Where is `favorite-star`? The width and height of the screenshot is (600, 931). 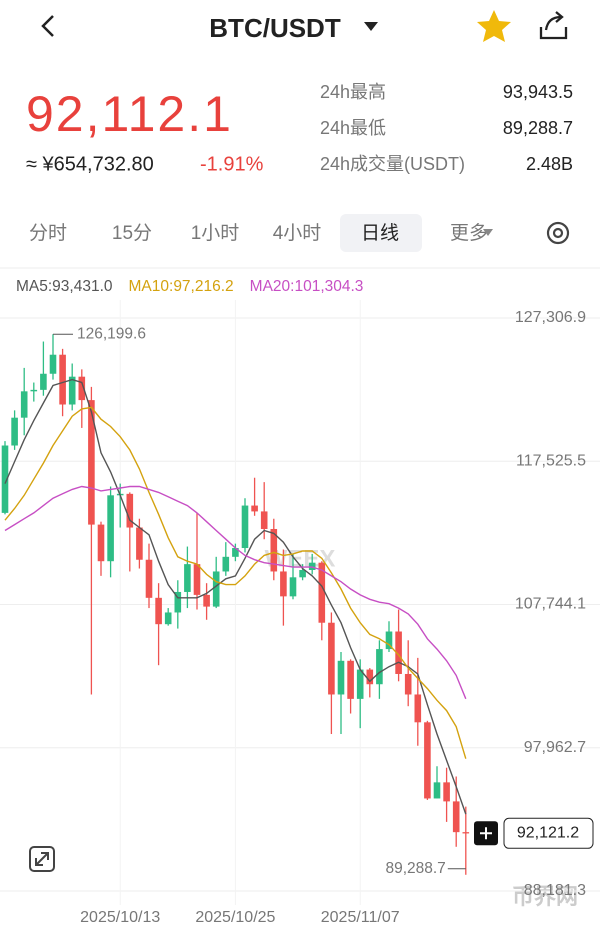
favorite-star is located at coordinates (494, 26).